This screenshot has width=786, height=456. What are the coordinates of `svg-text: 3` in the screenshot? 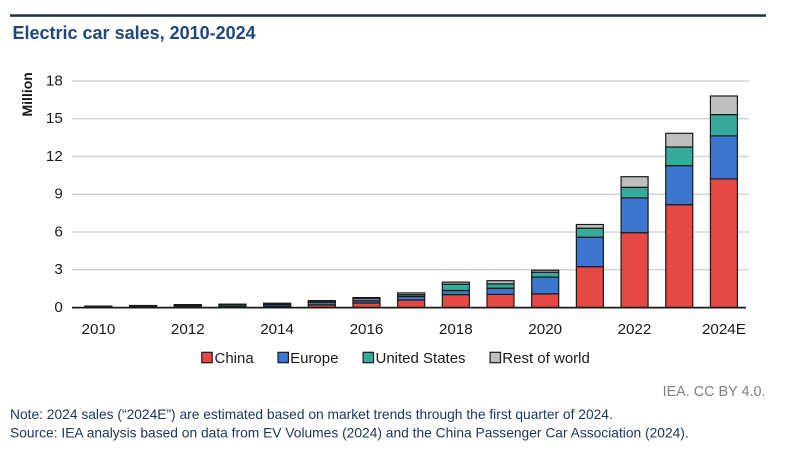 It's located at (58, 269).